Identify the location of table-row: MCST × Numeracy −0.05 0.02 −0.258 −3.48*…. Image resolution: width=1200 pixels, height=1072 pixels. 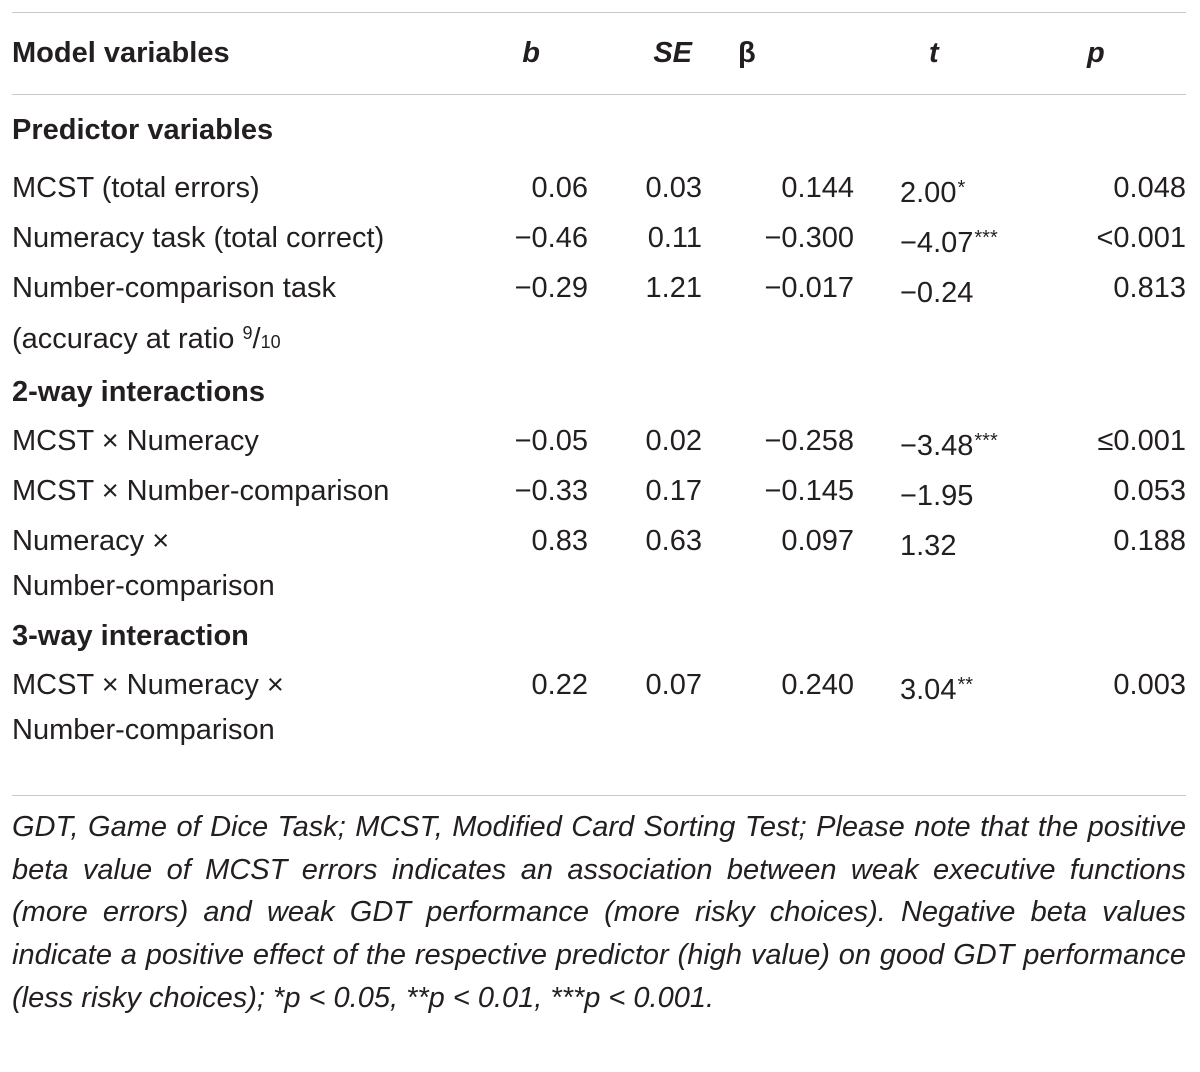
(599, 444).